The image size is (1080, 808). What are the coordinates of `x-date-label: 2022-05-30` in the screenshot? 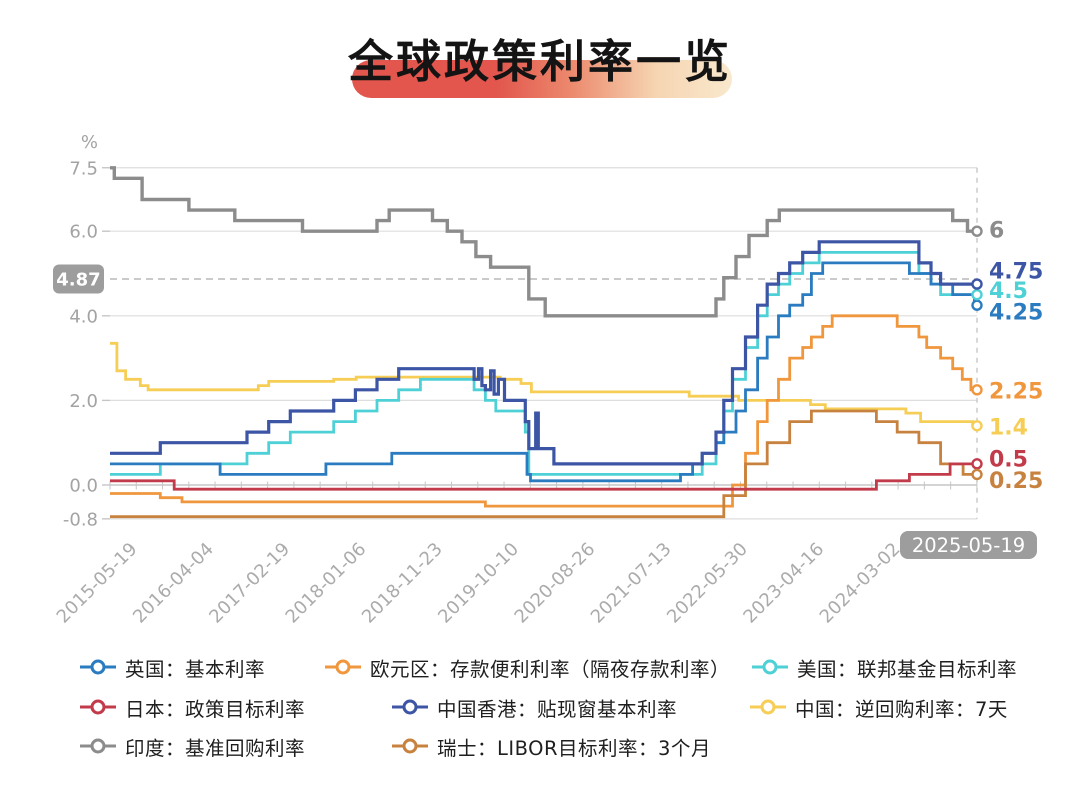 It's located at (707, 583).